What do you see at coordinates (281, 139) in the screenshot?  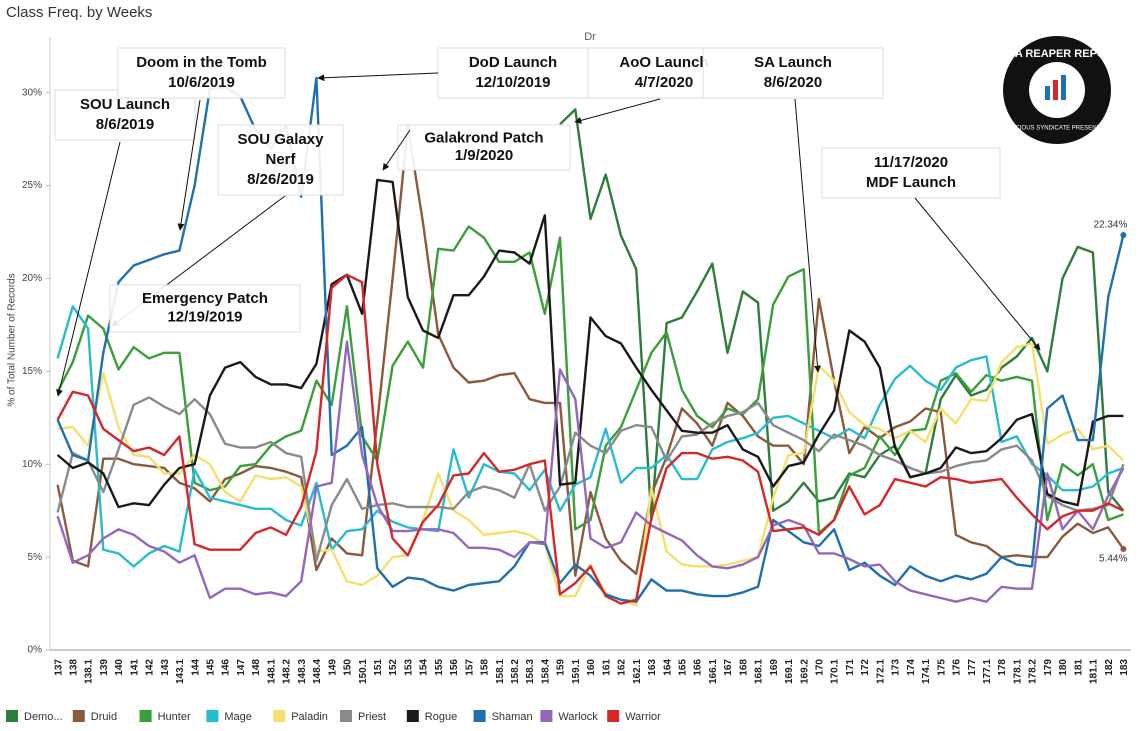 I see `annotation-text: SOU Galaxy` at bounding box center [281, 139].